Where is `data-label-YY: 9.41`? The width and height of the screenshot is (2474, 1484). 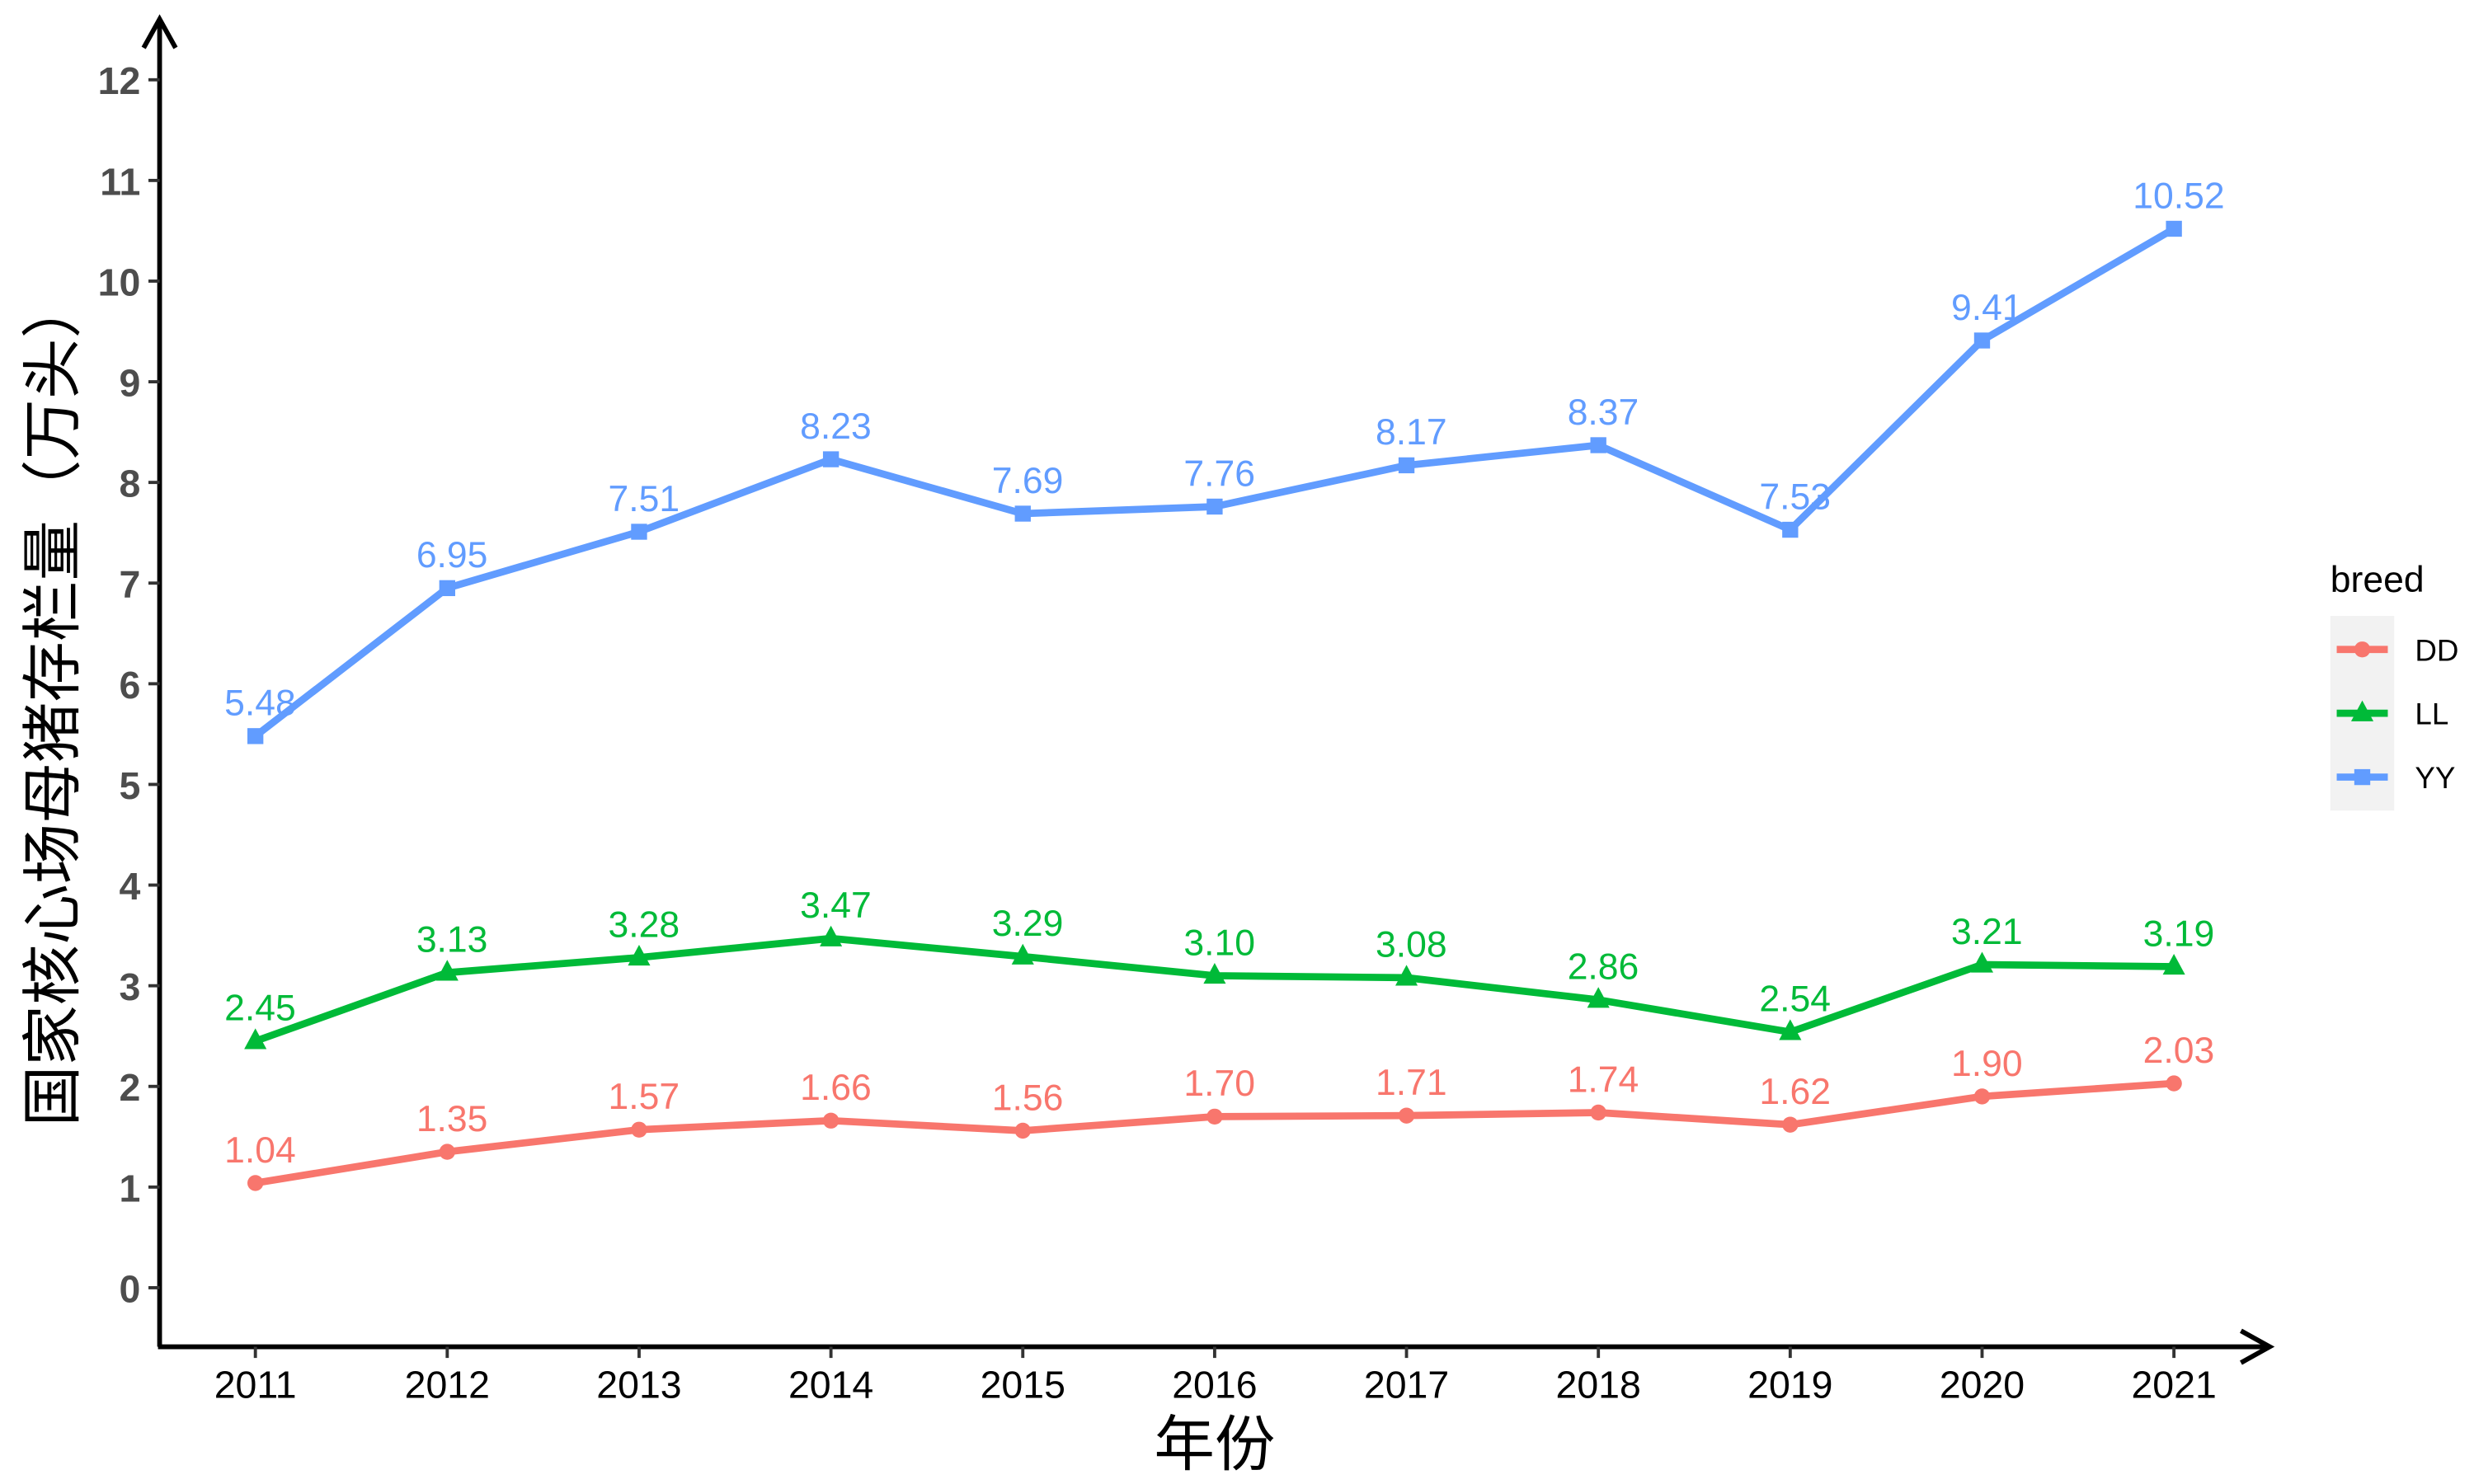
data-label-YY: 9.41 is located at coordinates (1987, 308).